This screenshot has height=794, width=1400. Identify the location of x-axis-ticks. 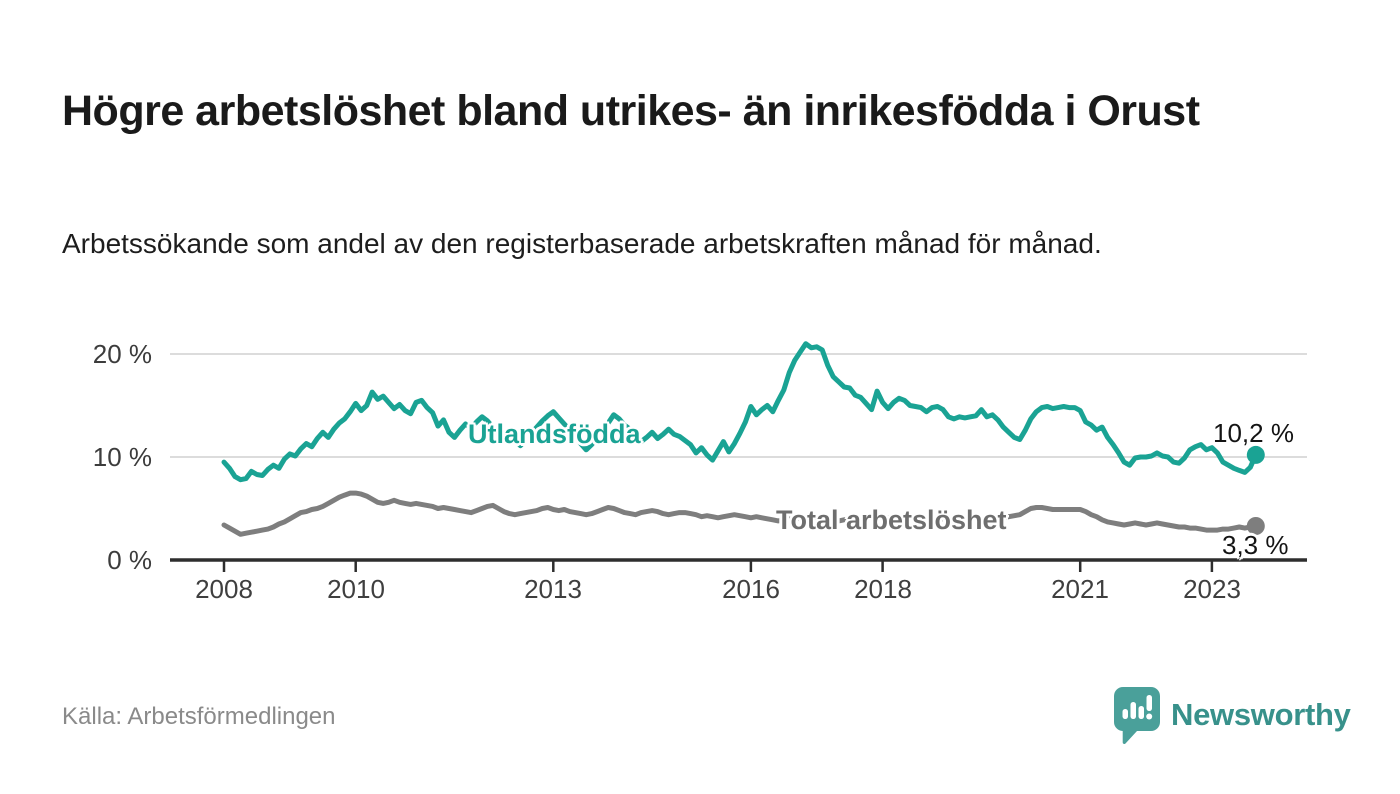
(718, 566).